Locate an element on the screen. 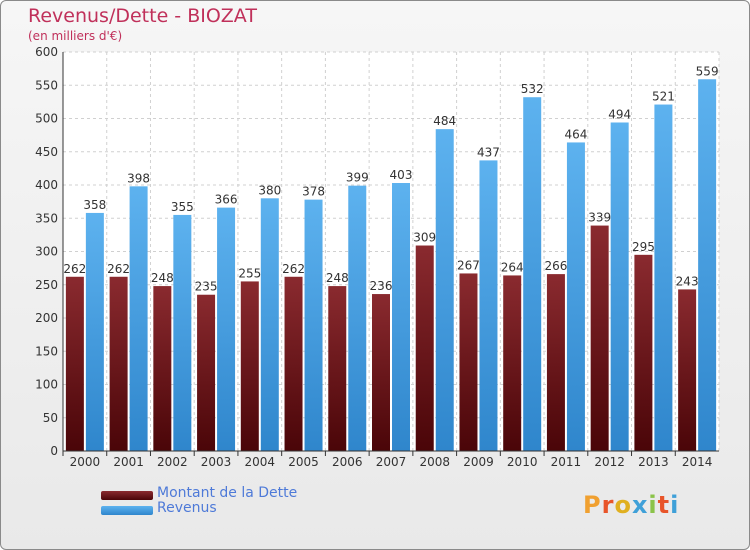 The width and height of the screenshot is (750, 550). y-tick-label: 0 is located at coordinates (54, 451).